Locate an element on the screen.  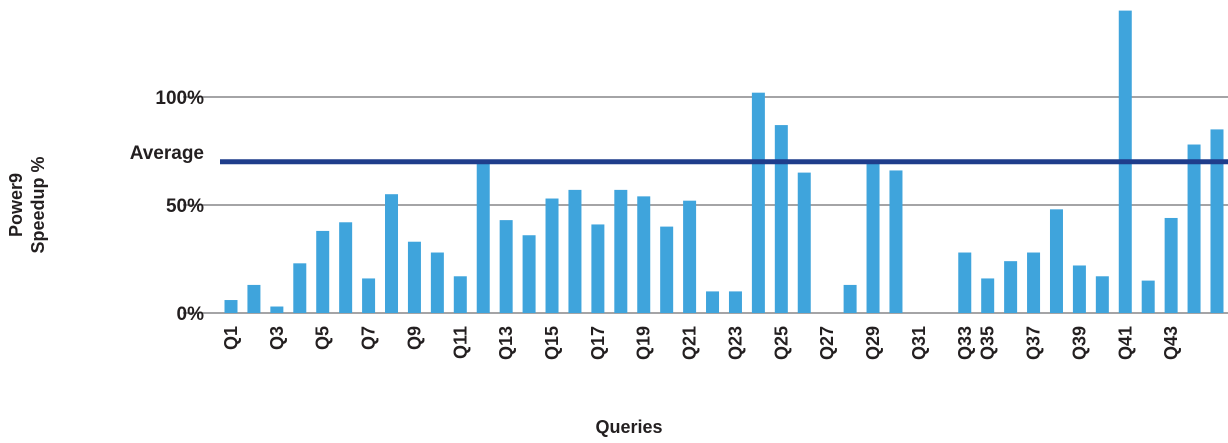
x-tick-label: Q9 is located at coordinates (414, 338).